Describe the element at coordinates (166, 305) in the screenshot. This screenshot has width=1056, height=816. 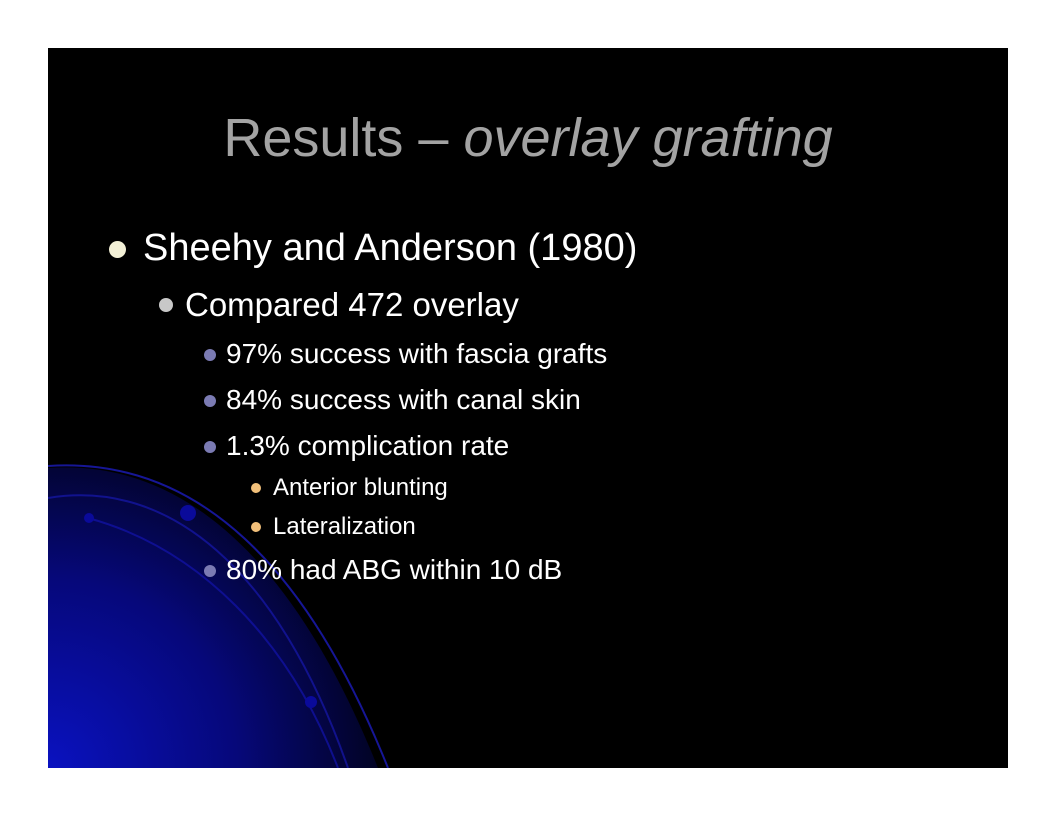
I see `bullet-dot-level2` at that location.